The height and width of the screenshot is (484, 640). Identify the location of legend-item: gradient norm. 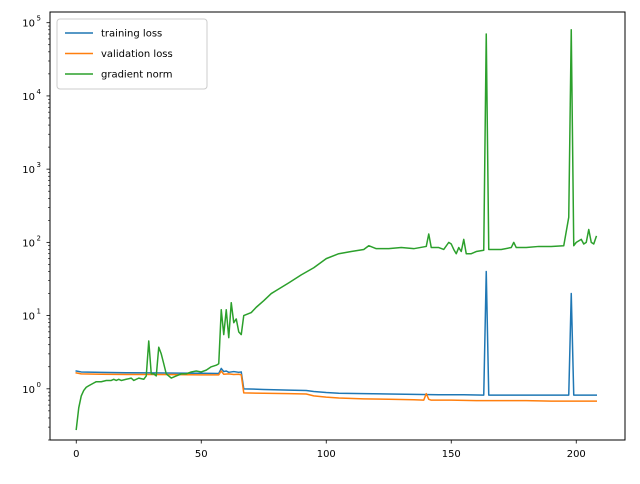
(118, 75).